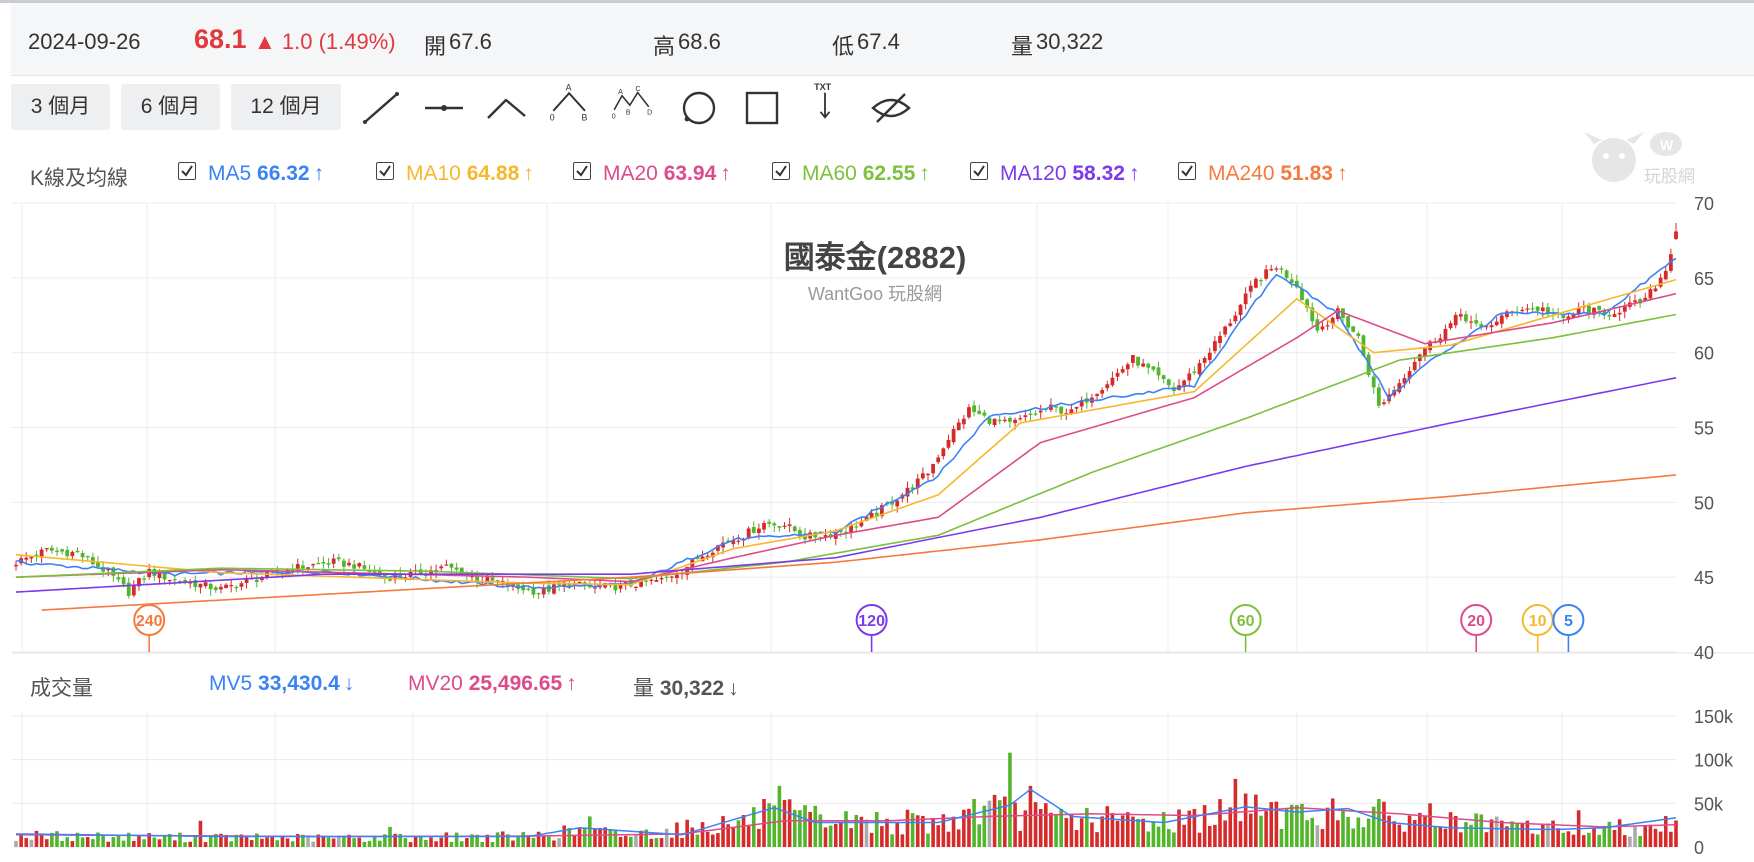 The width and height of the screenshot is (1754, 862). What do you see at coordinates (825, 105) in the screenshot?
I see `text-arrow-tool-icon: TXT` at bounding box center [825, 105].